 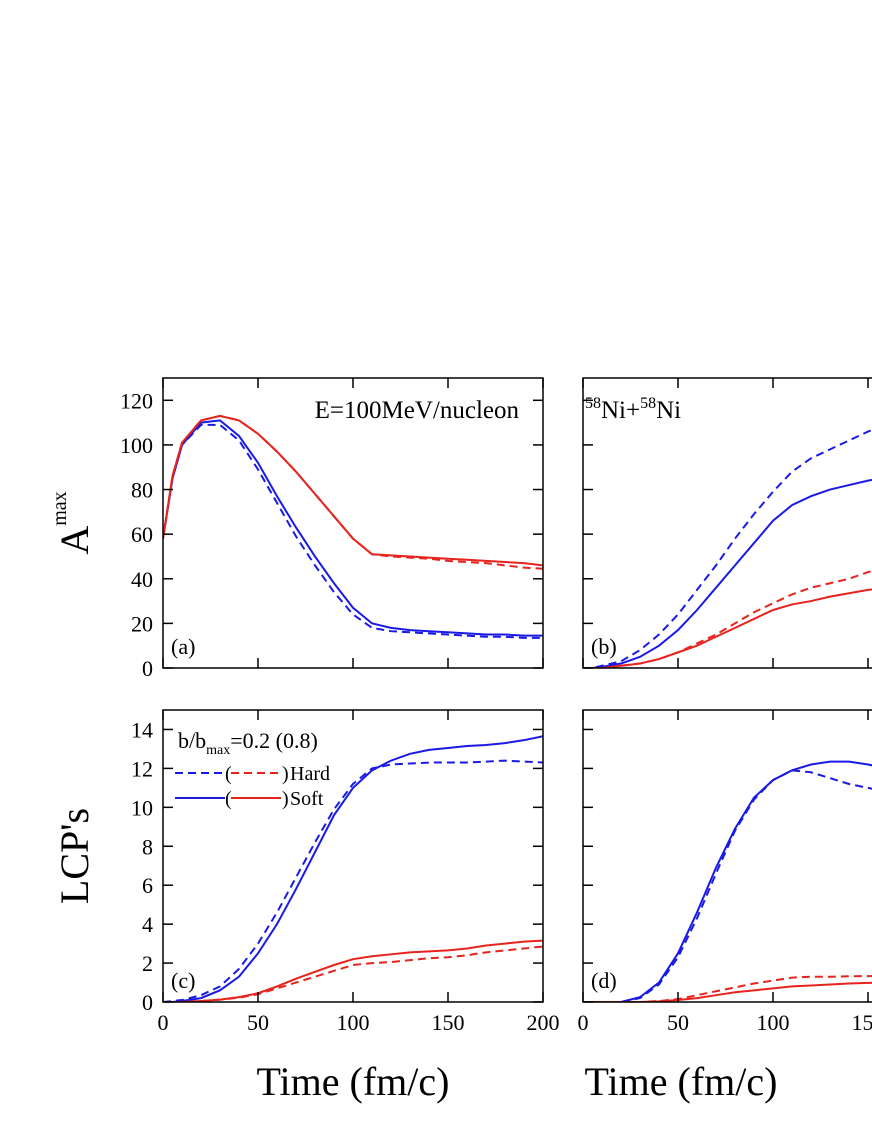 I want to click on y-tick-label: 14, so click(x=142, y=729).